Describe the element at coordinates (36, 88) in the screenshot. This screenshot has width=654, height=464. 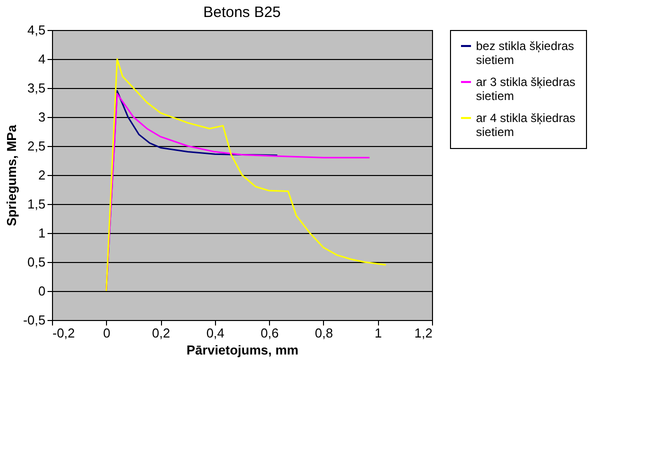
I see `y-tick-label: 3,5` at that location.